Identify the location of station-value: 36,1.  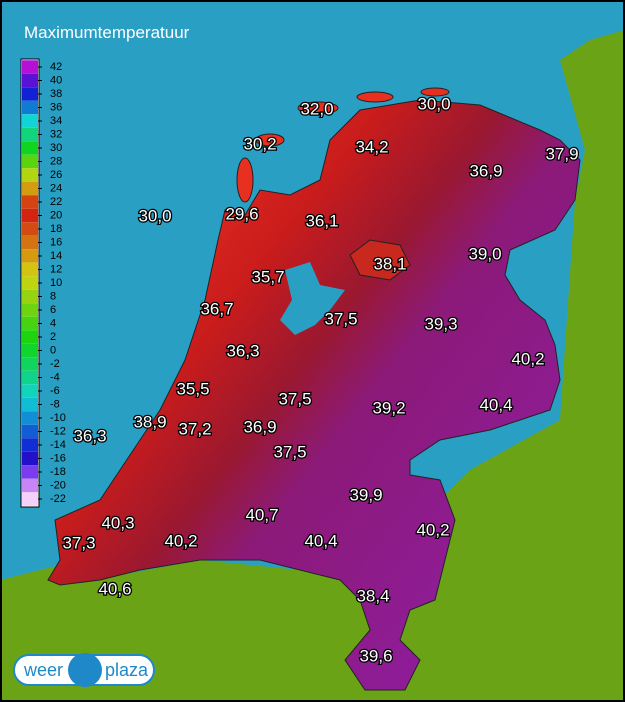
(321, 220).